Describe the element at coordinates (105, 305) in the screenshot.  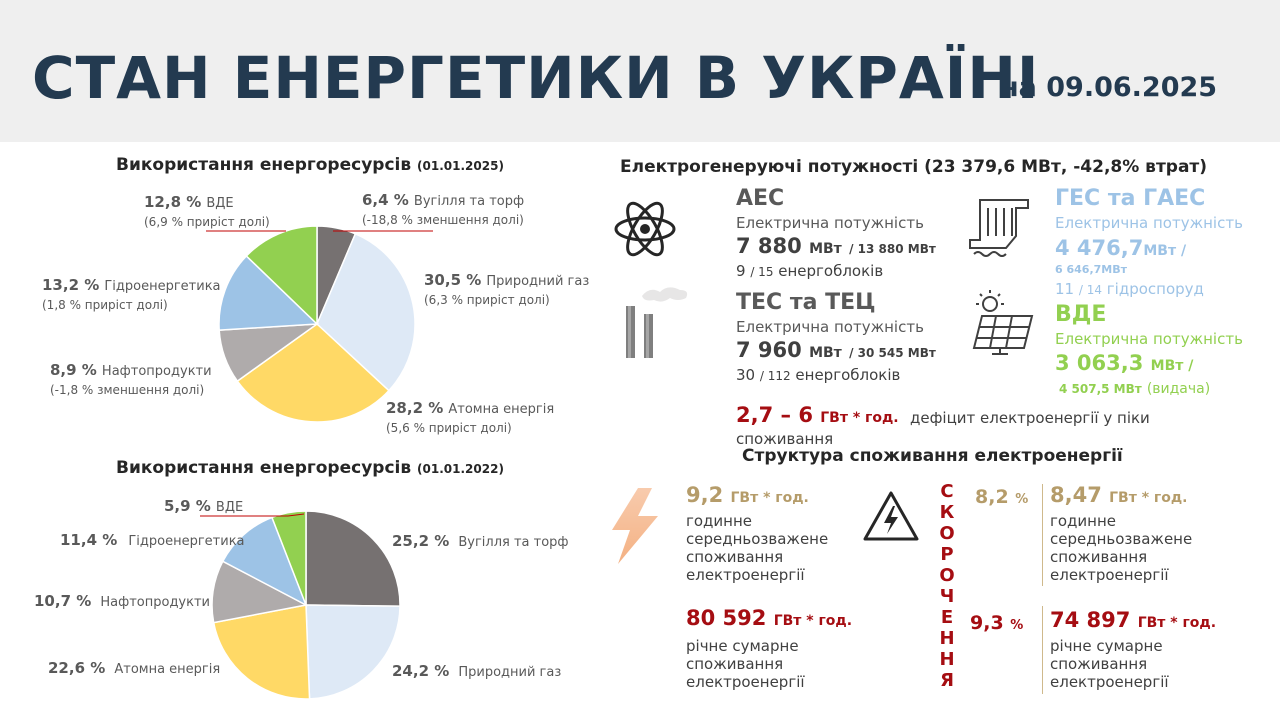
I see `pie-2025-hydro-note: (1,8 % приріст долі)` at that location.